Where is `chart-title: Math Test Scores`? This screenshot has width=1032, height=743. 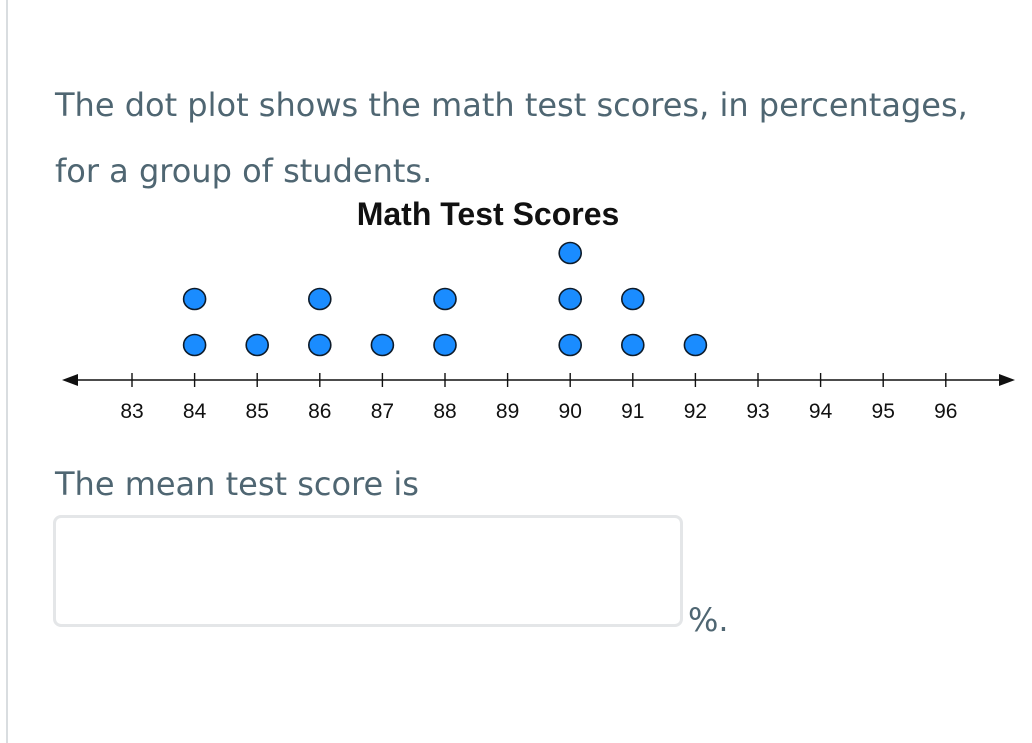
chart-title: Math Test Scores is located at coordinates (488, 214).